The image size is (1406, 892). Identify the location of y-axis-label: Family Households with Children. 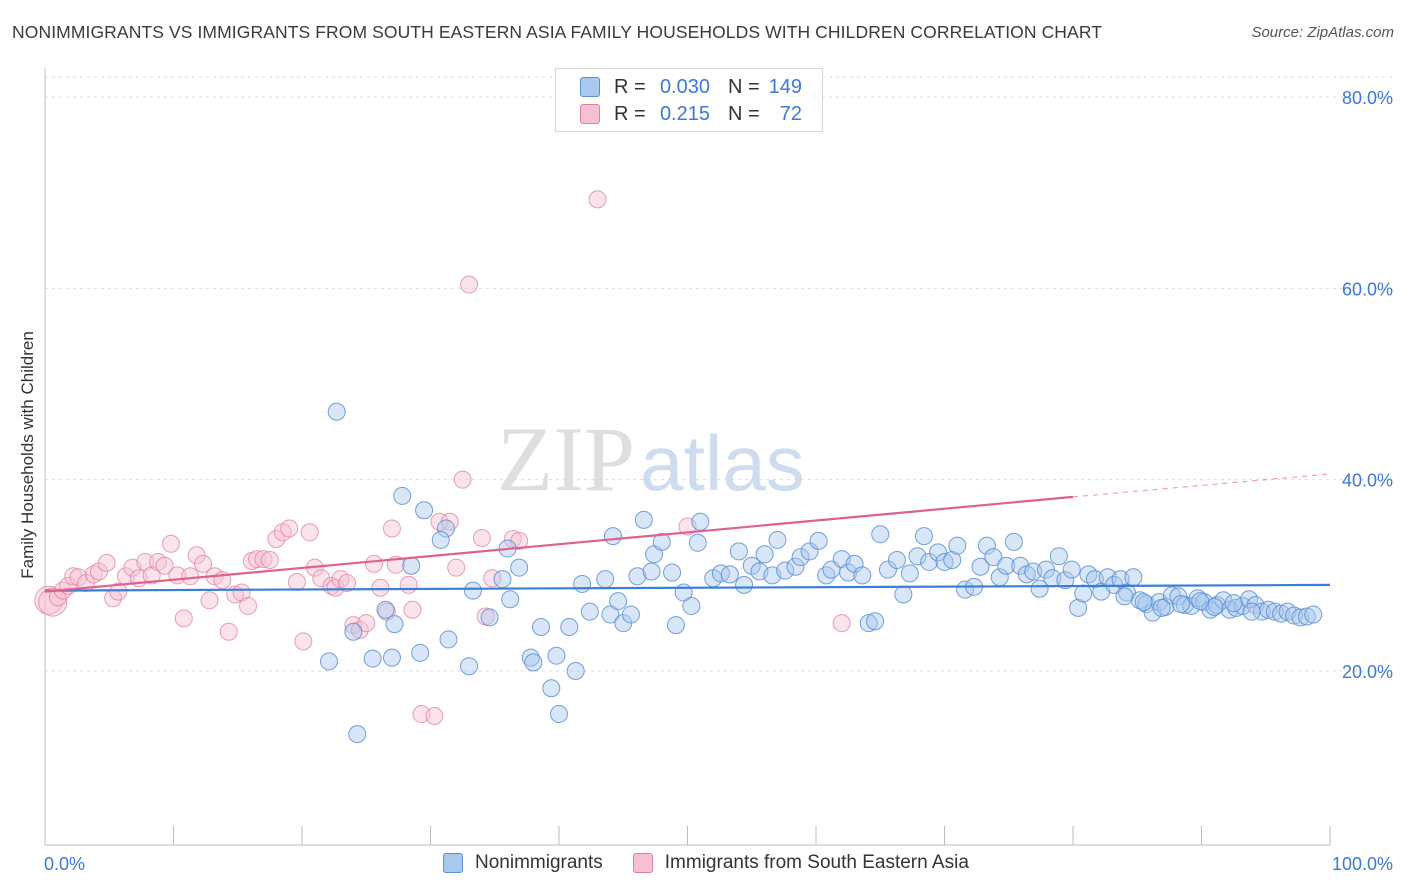
(27, 455).